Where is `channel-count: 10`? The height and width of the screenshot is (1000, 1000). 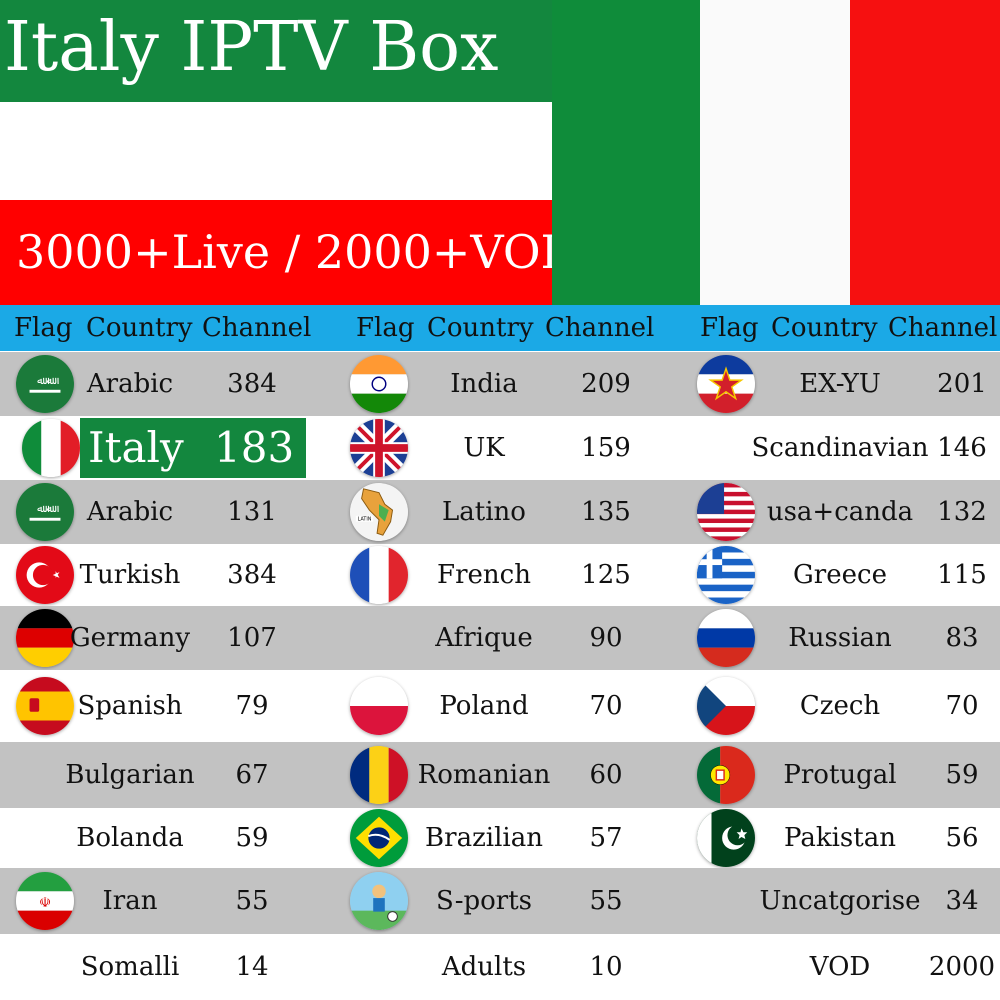 channel-count: 10 is located at coordinates (606, 967).